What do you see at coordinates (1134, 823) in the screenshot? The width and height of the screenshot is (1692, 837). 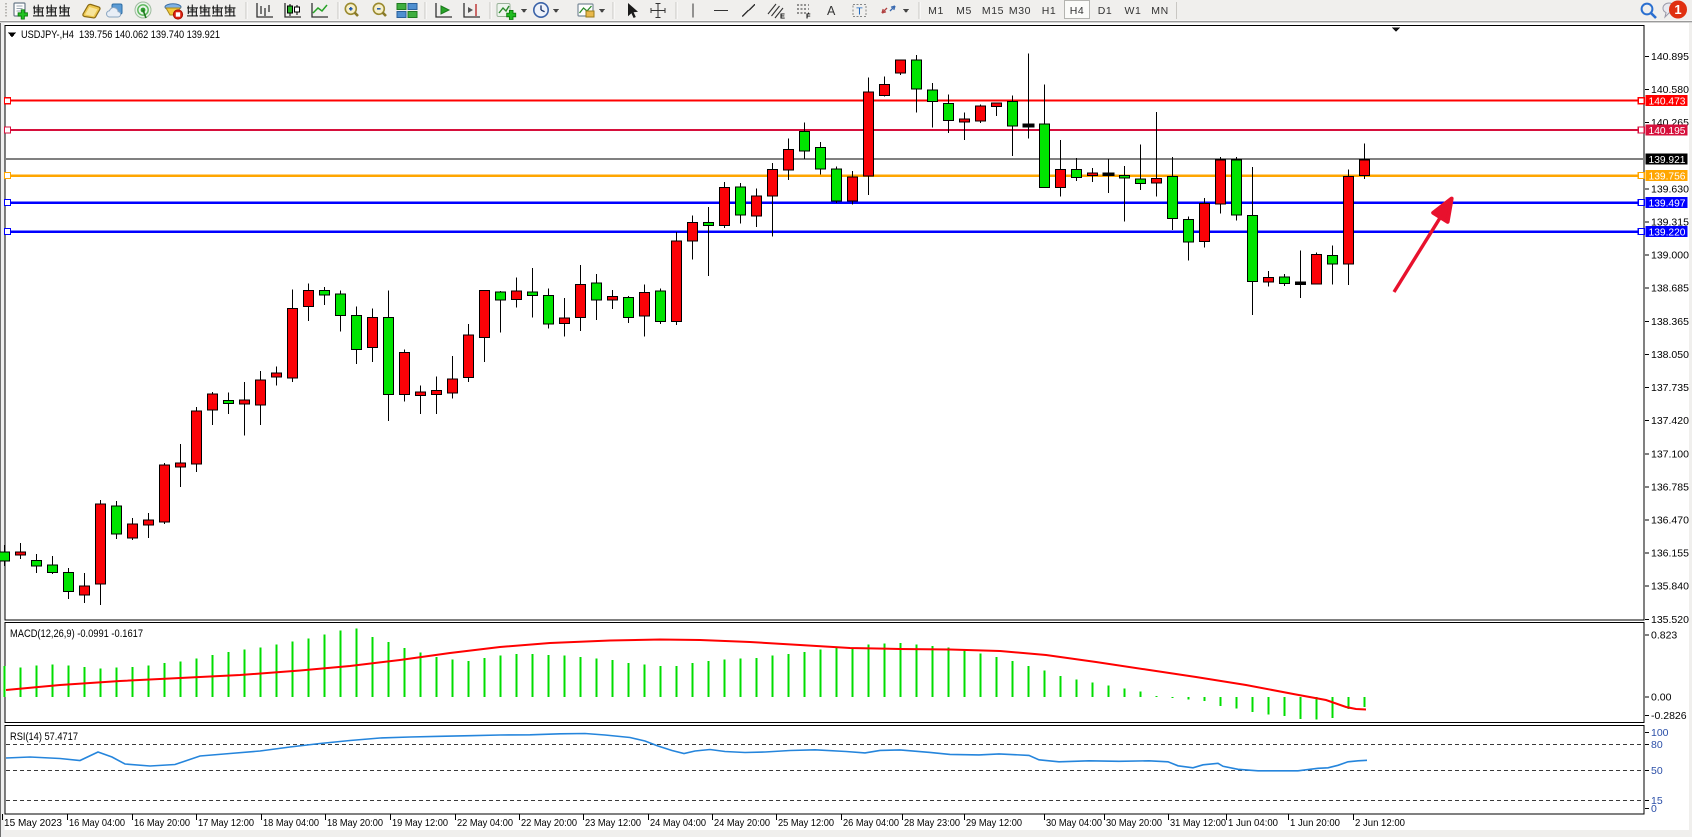 I see `svg-text: 30 May 20:00` at bounding box center [1134, 823].